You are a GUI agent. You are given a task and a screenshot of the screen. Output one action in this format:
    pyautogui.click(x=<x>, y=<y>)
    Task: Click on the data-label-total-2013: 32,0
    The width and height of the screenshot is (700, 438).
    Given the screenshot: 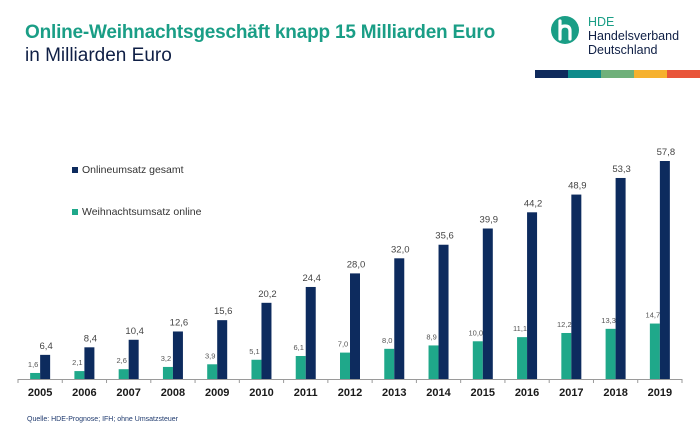 What is the action you would take?
    pyautogui.click(x=400, y=249)
    